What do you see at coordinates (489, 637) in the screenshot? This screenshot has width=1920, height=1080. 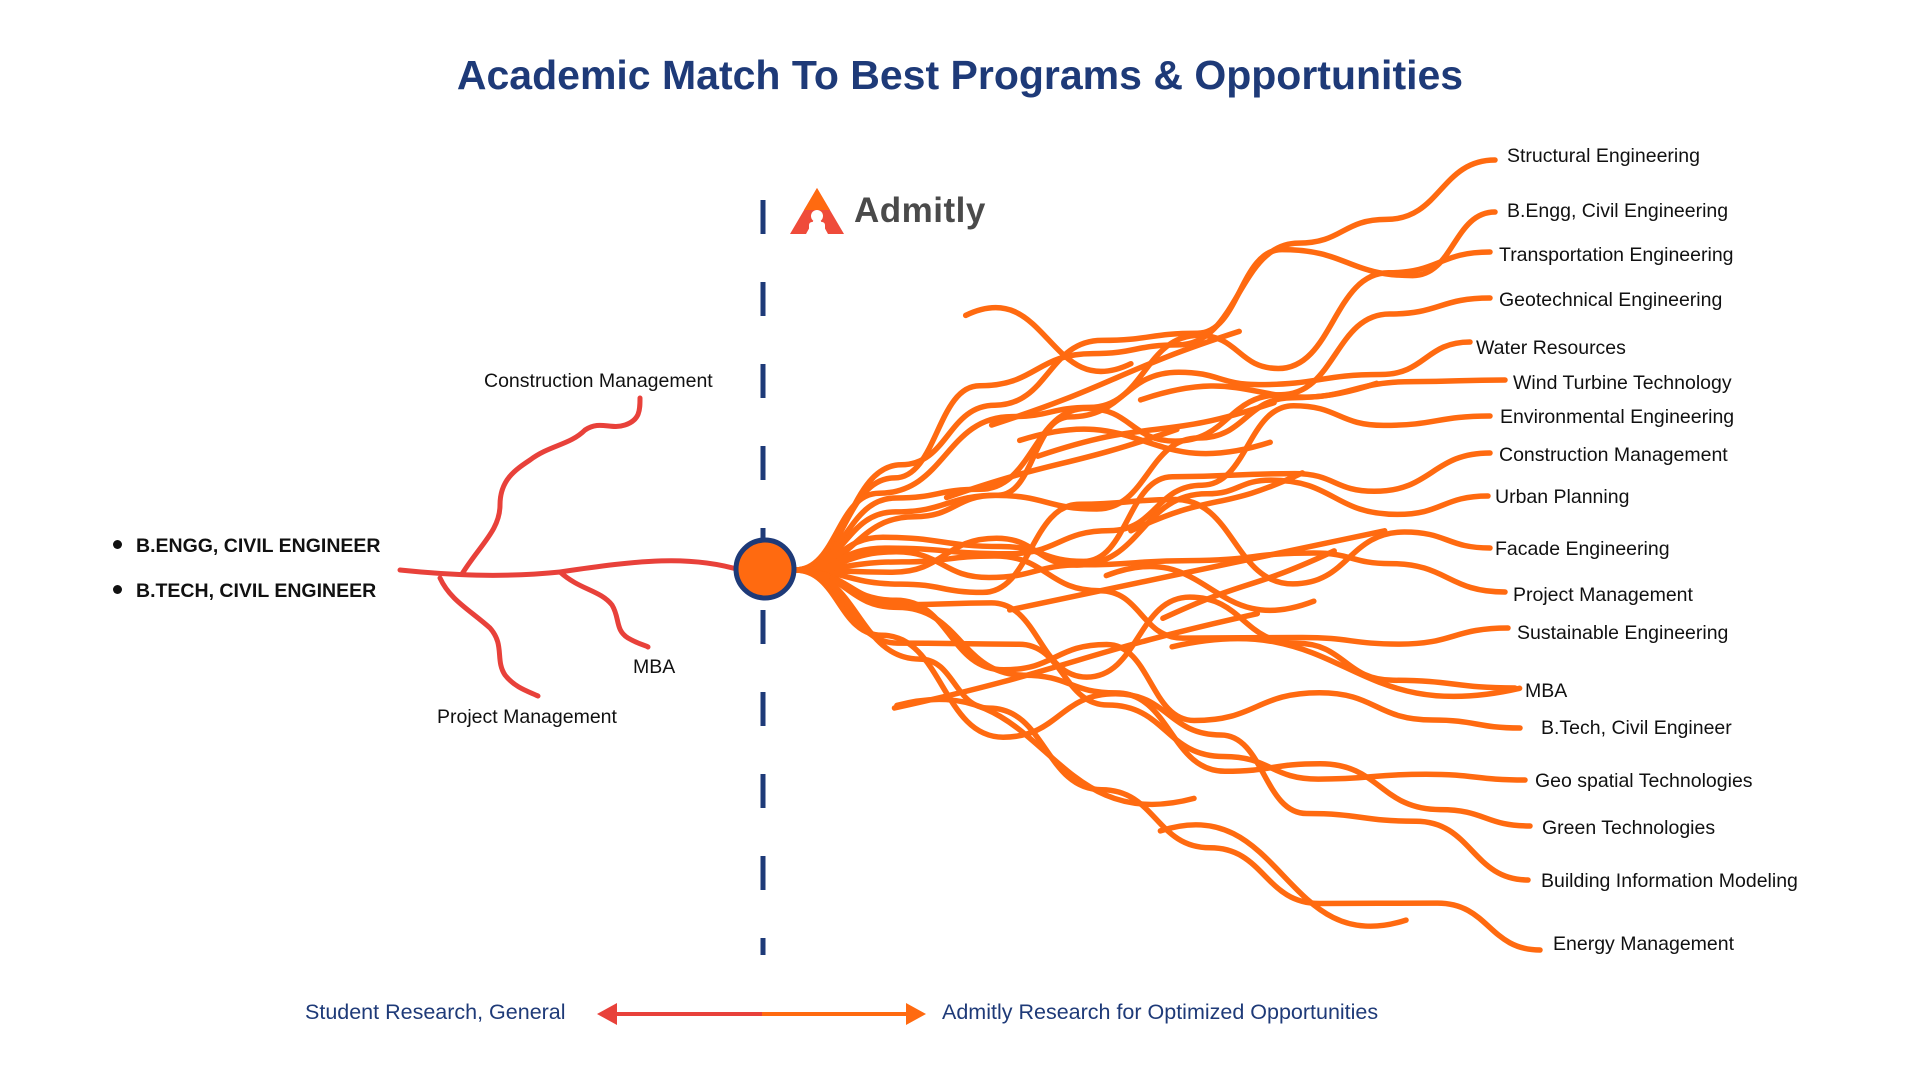 I see `general-branch-project-management` at bounding box center [489, 637].